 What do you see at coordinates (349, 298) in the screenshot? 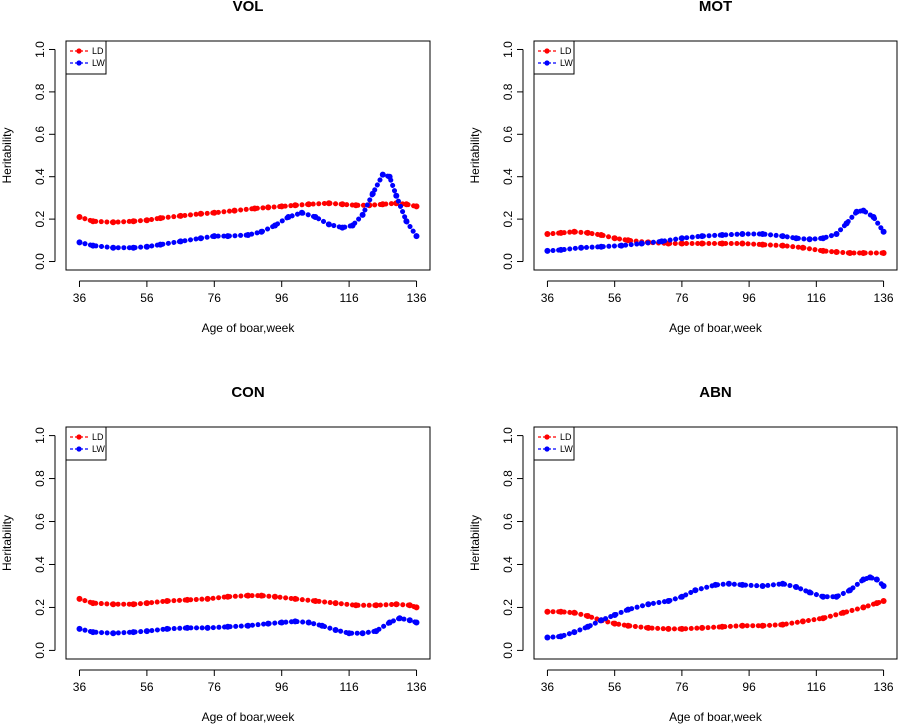
I see `x-tick-label: 116` at bounding box center [349, 298].